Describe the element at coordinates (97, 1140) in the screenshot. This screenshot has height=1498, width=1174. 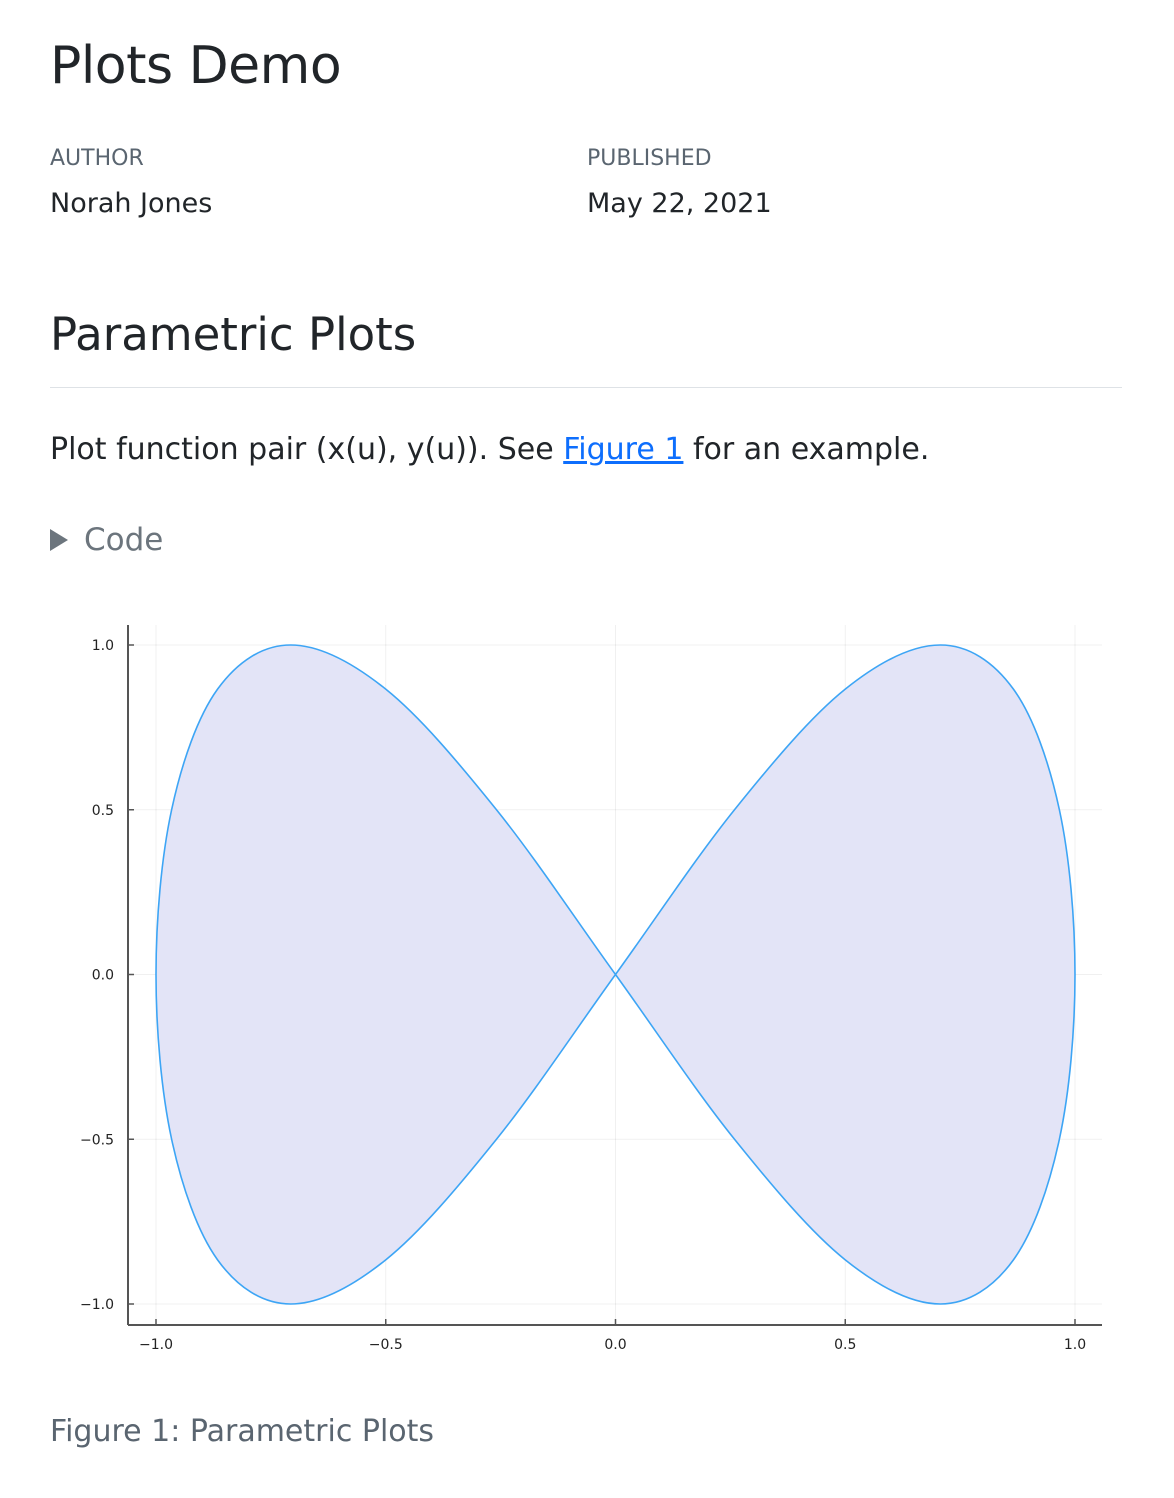
I see `y-tick-label: −0.5` at that location.